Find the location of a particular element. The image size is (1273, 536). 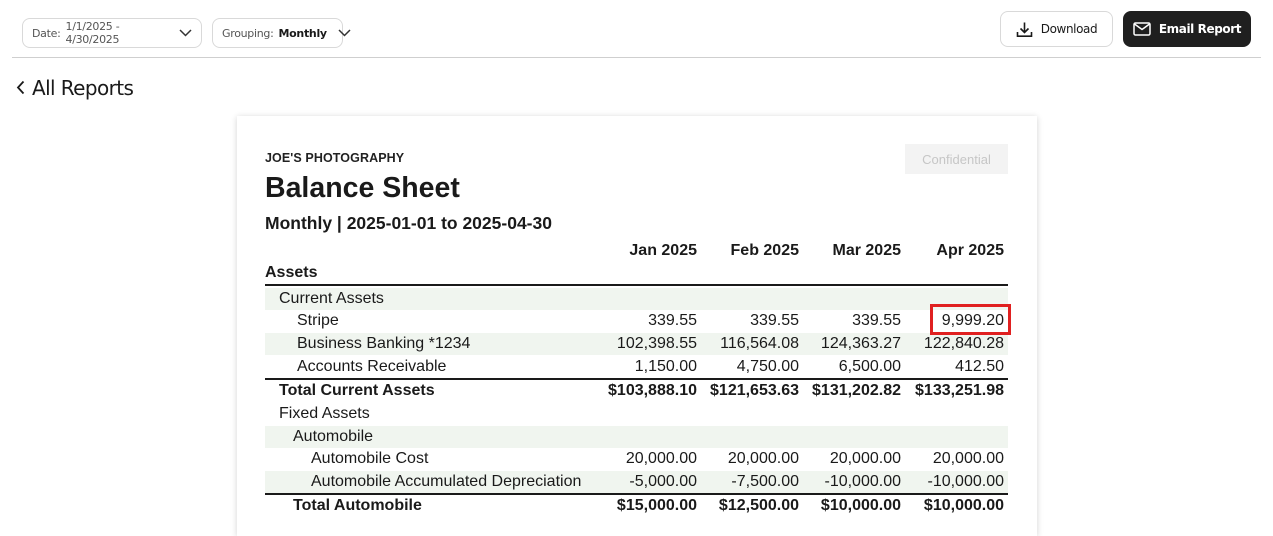

cell-value: 116,564.08 is located at coordinates (759, 343).